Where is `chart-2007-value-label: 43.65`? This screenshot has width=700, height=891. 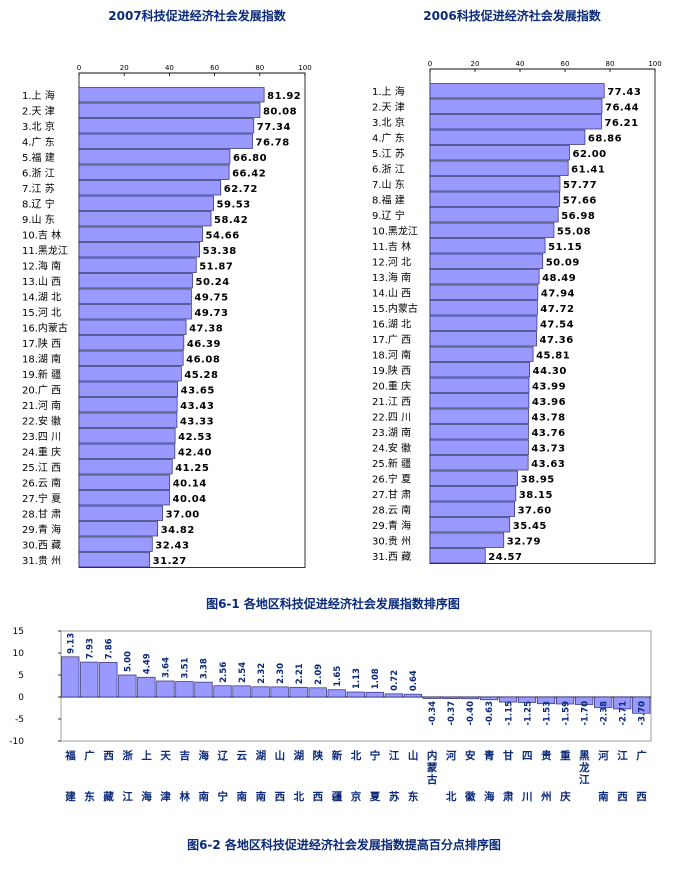 chart-2007-value-label: 43.65 is located at coordinates (198, 391).